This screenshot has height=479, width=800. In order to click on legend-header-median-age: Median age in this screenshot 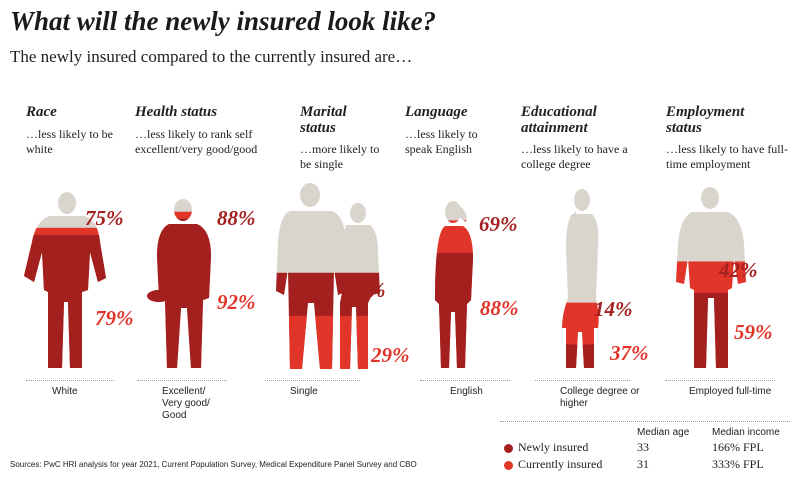, I will do `click(663, 432)`.